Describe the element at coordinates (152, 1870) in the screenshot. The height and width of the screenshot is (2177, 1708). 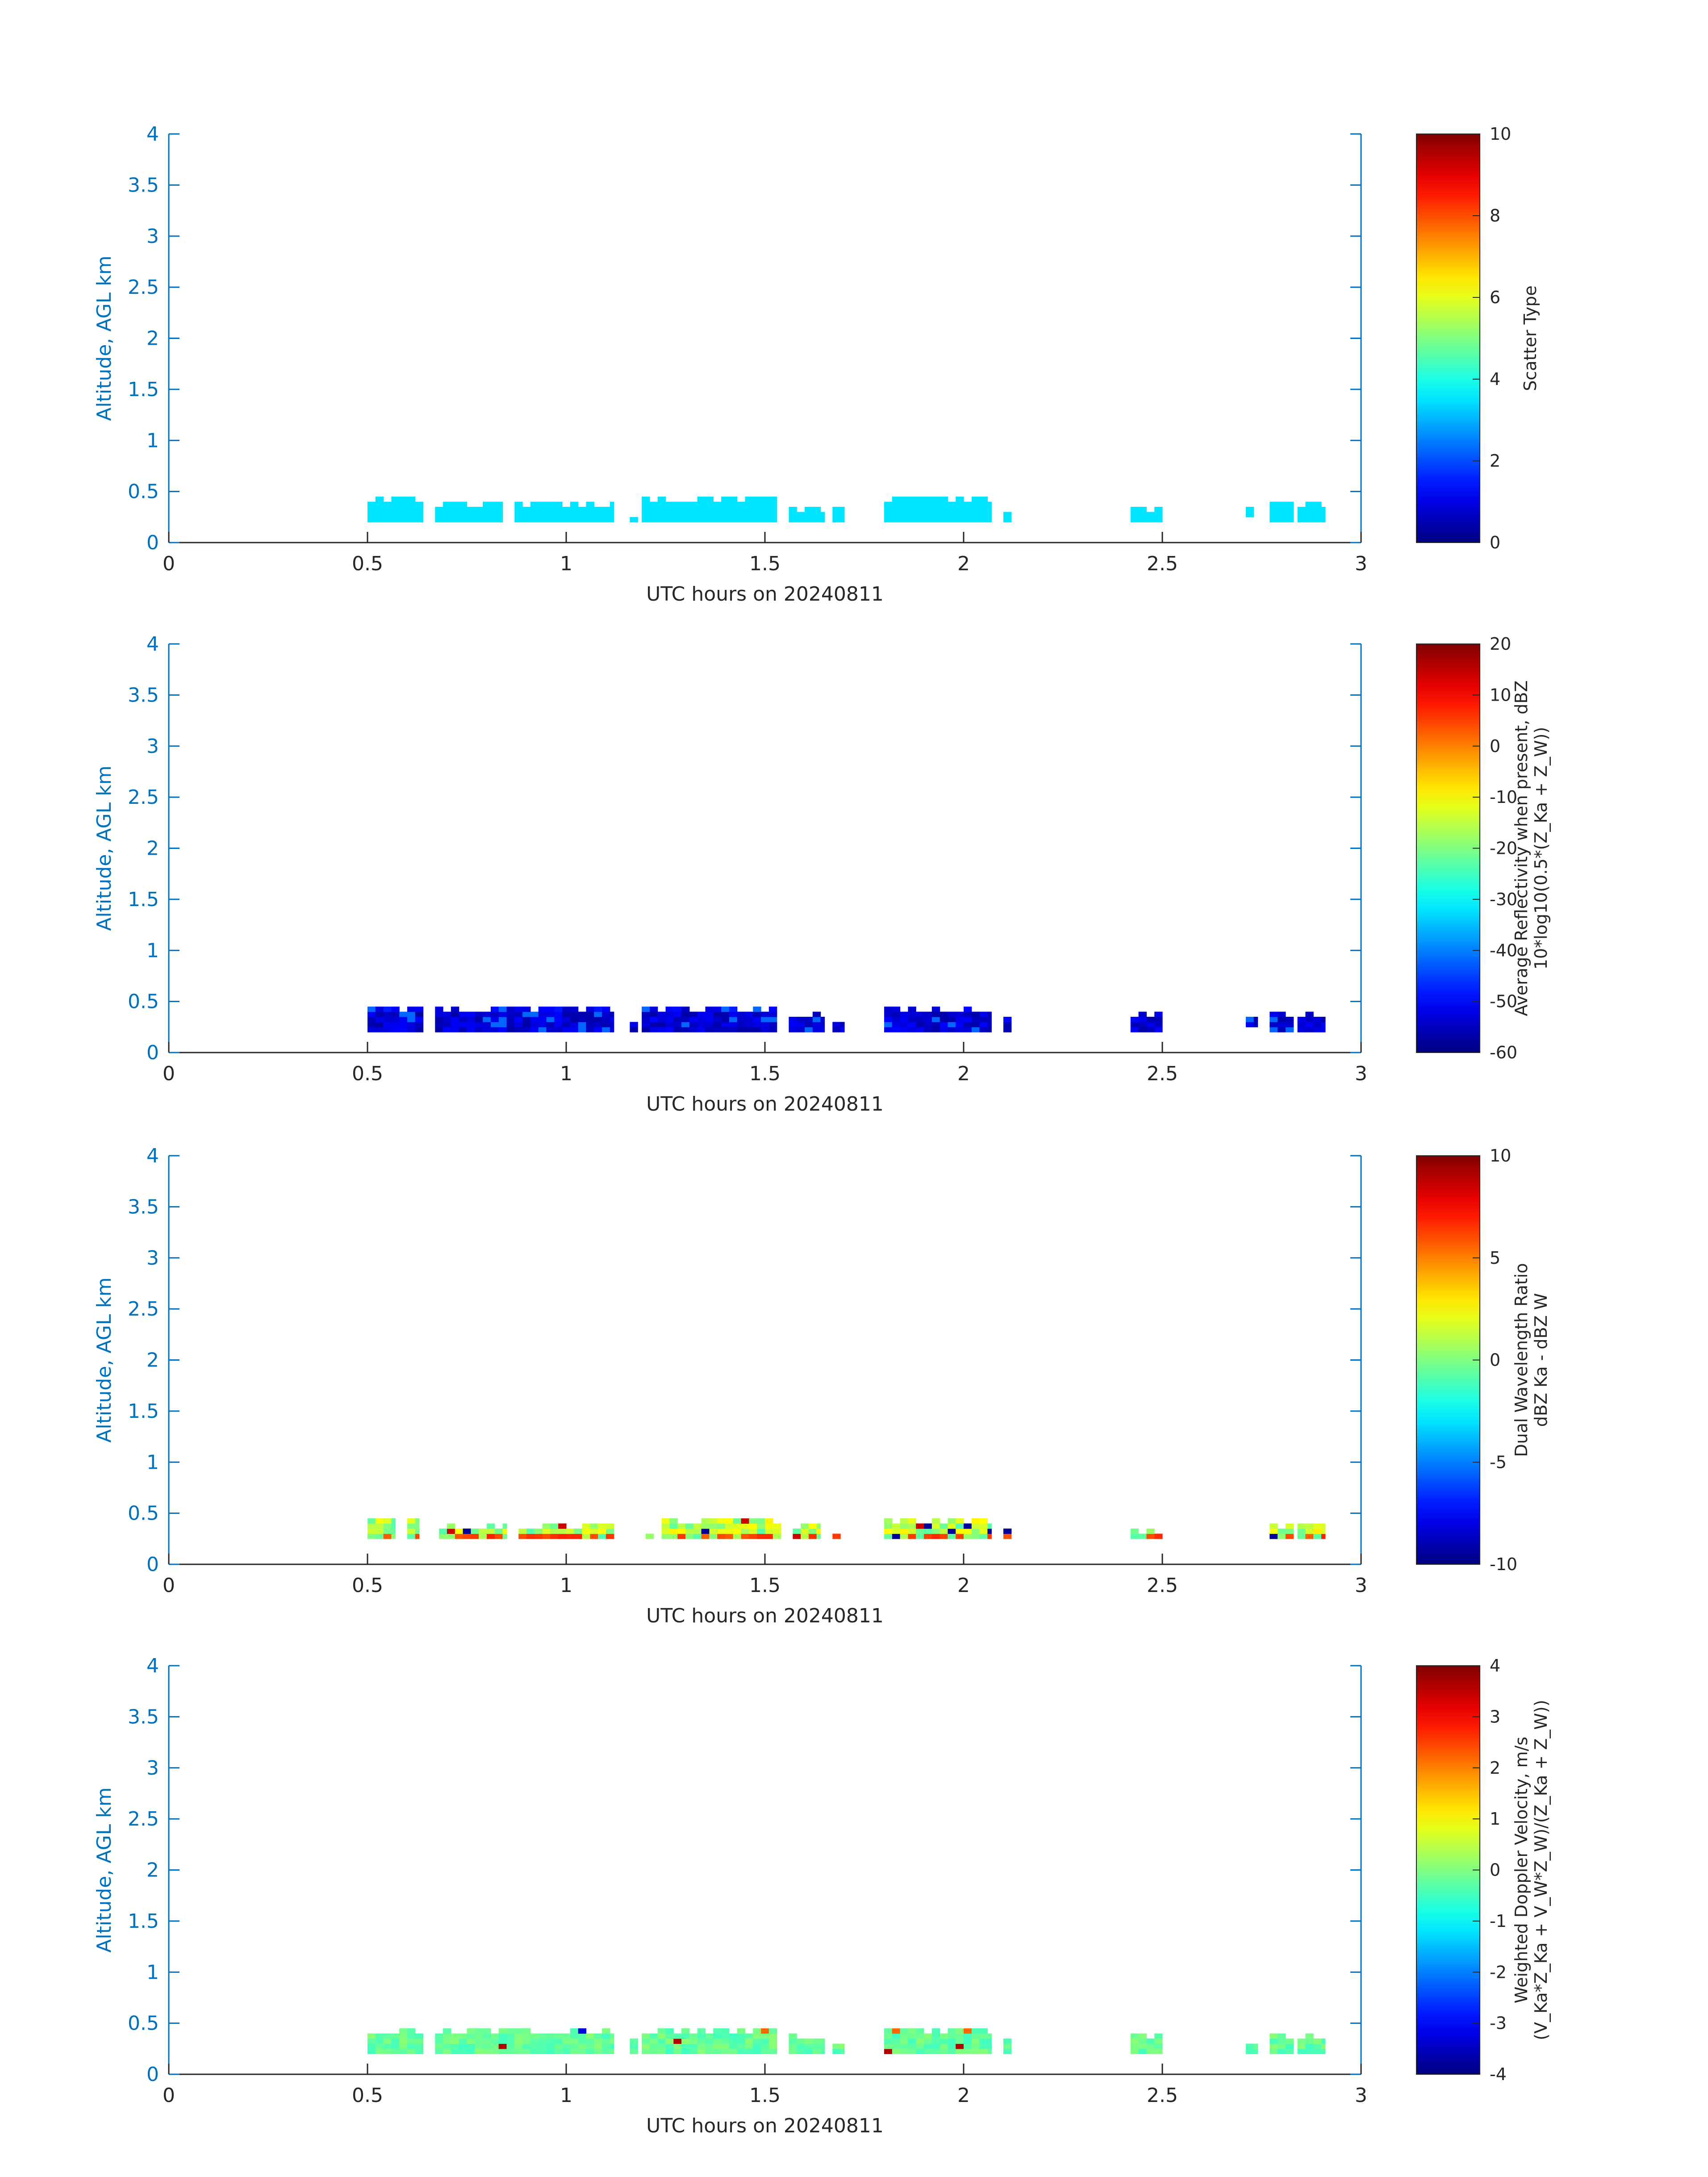
I see `y-tick-label: 2` at that location.